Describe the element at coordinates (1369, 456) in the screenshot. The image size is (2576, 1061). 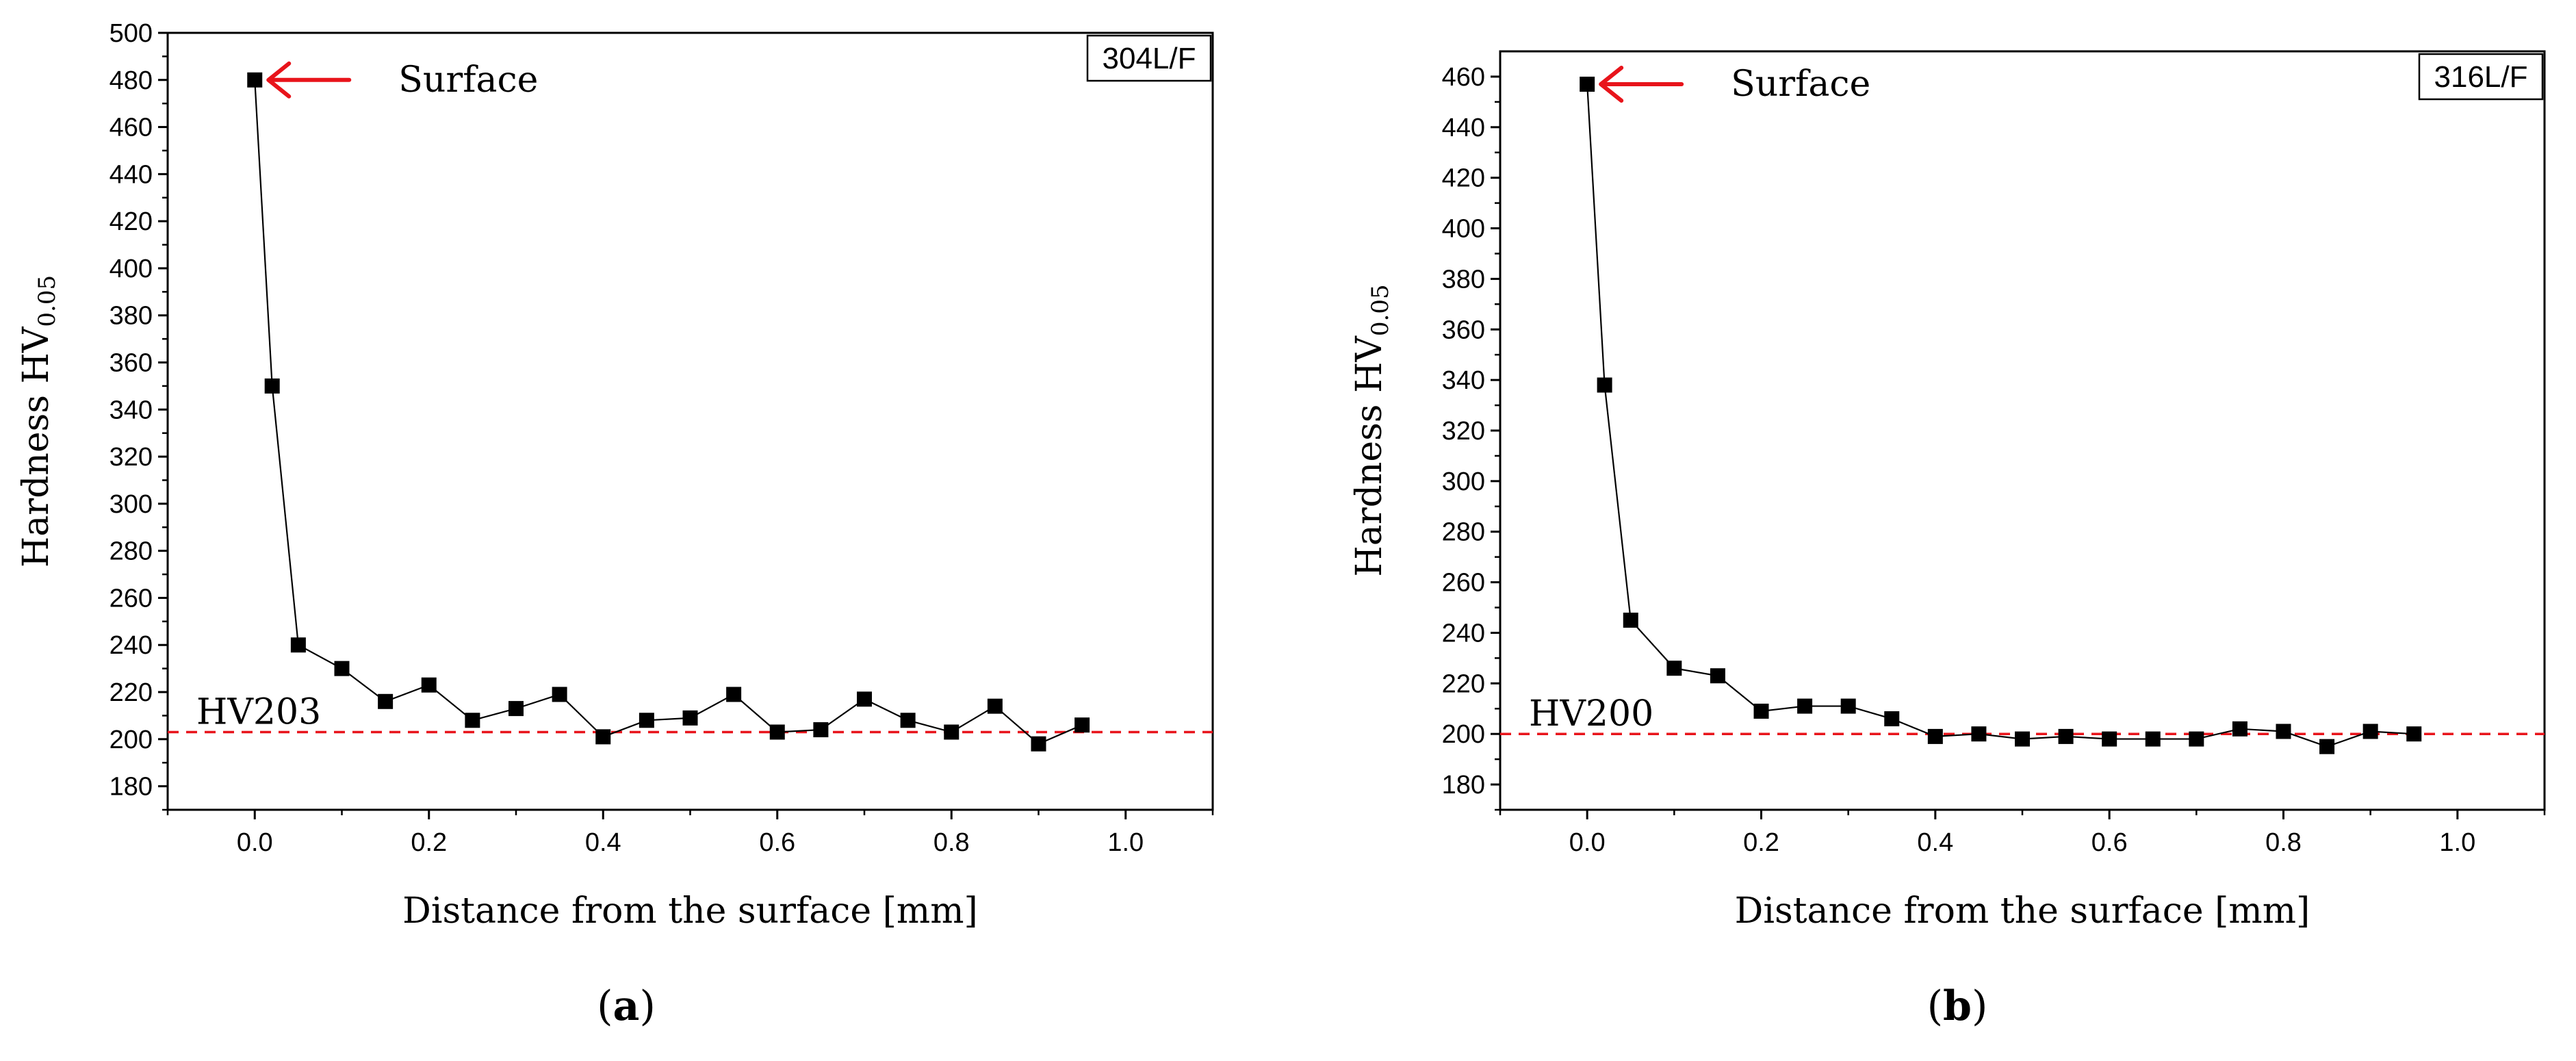
I see `y-axis-label-main-b: Hardness HV` at that location.